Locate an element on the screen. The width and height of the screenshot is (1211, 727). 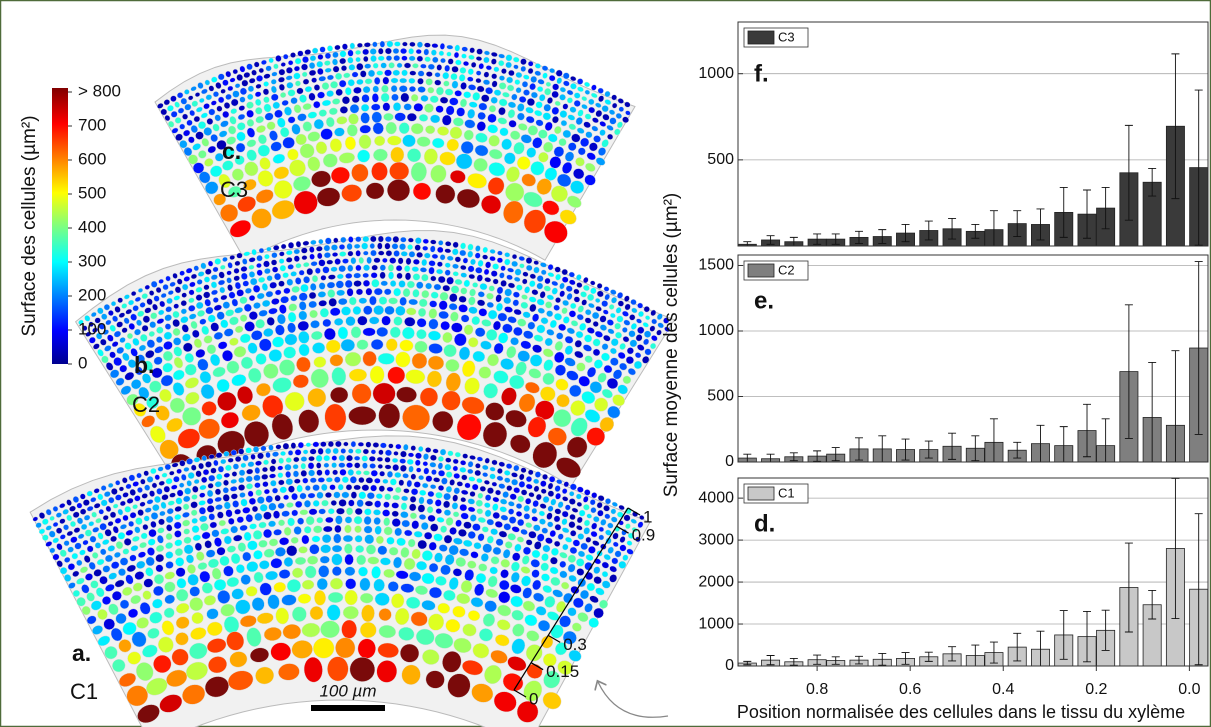
colorbar-label: Surface des cellules (µm²) is located at coordinates (29, 225).